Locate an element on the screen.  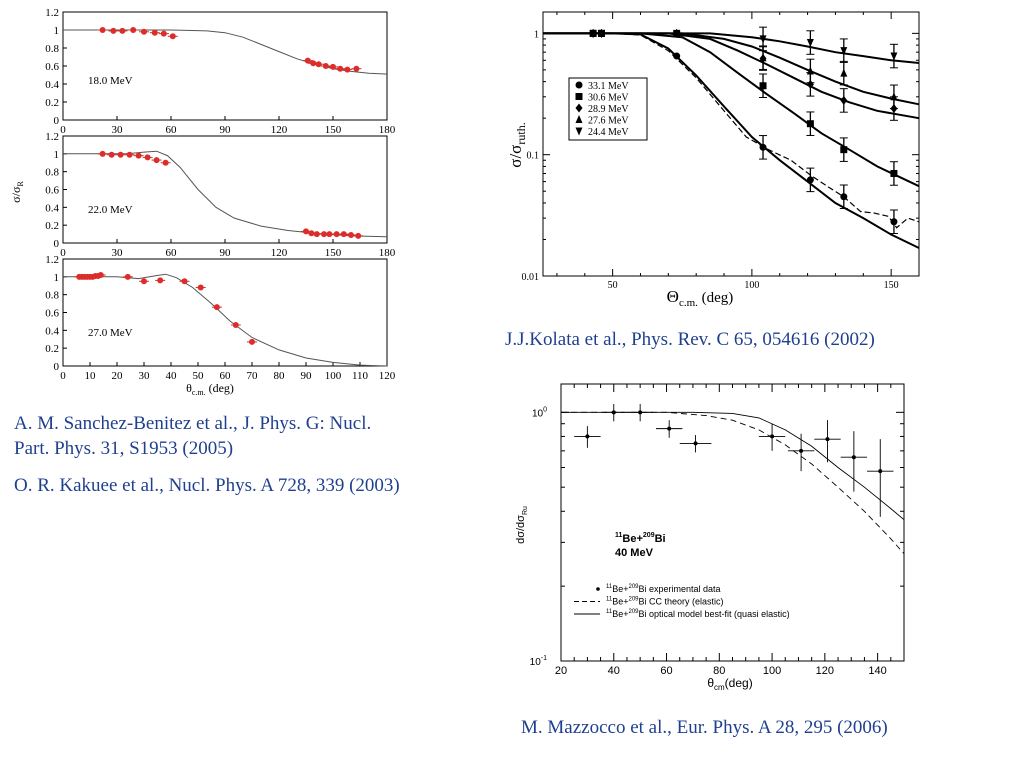
x-tick-label: 50 is located at coordinates (613, 285).